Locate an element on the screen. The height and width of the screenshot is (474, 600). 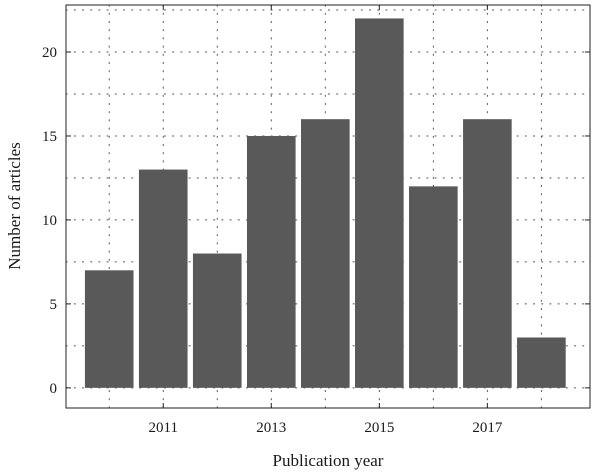
bar-2010 is located at coordinates (109, 329).